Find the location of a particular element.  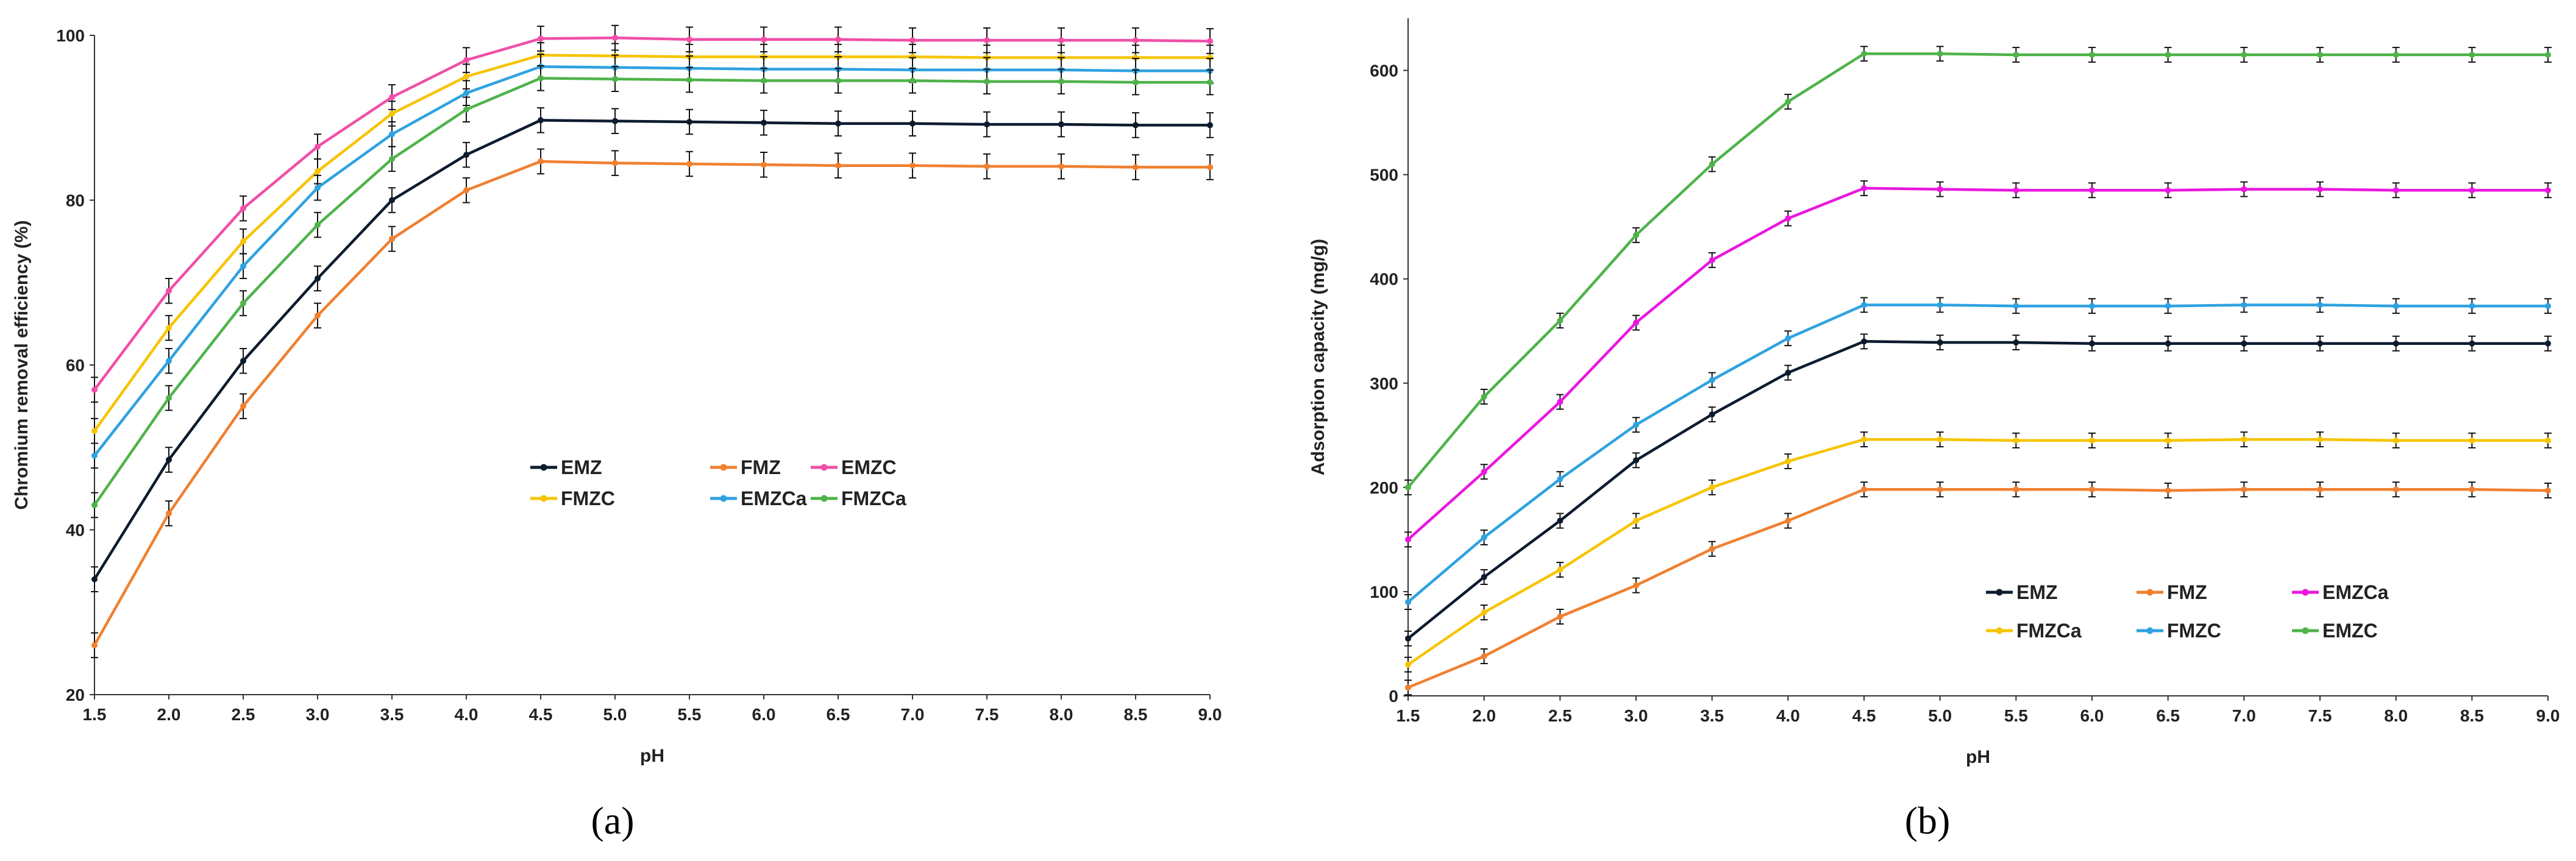

y-tick-label-b: 600 is located at coordinates (1384, 71).